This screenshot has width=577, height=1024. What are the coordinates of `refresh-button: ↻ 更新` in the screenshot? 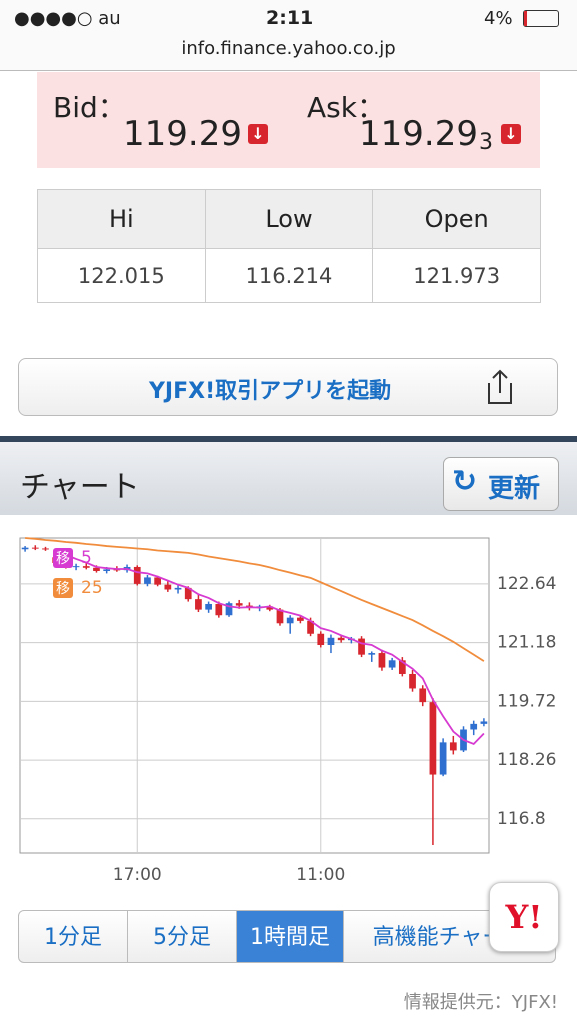 It's located at (501, 484).